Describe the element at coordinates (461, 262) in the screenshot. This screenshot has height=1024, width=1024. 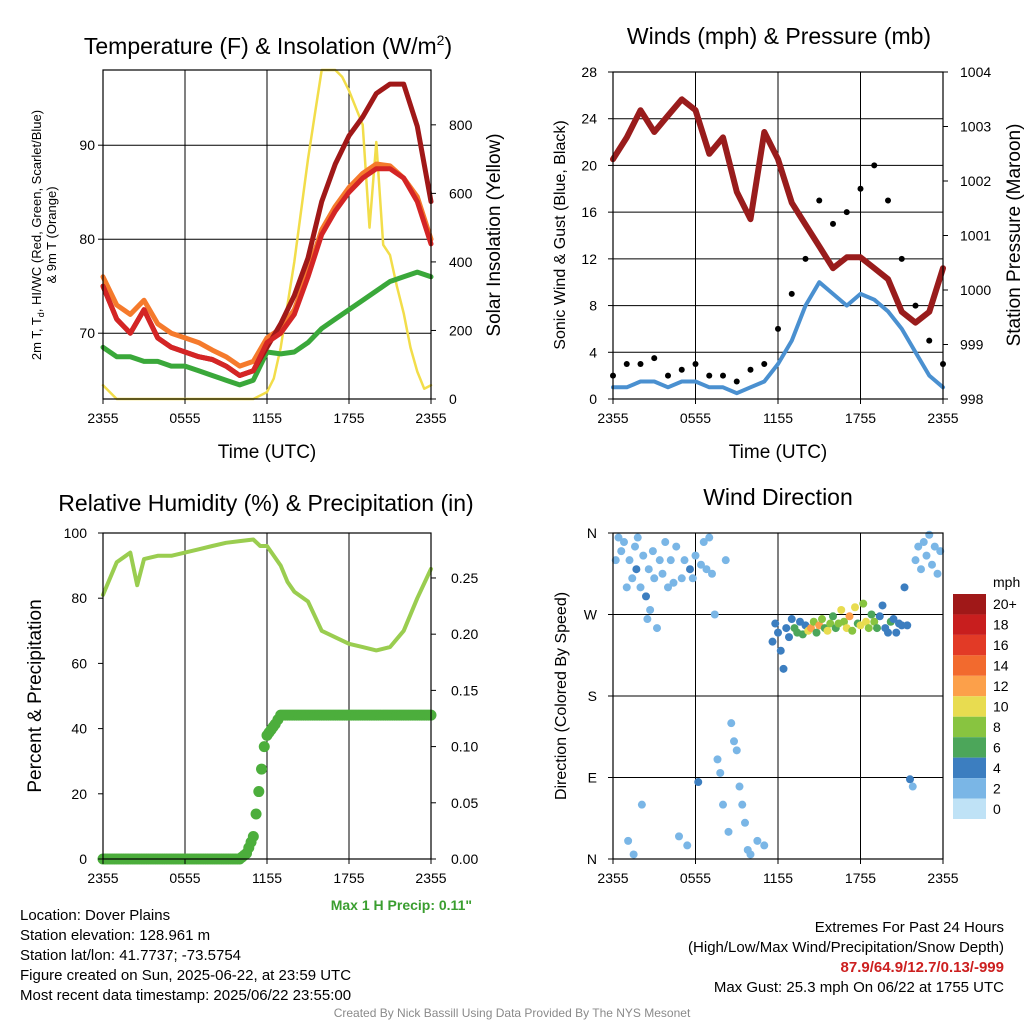
I see `insolation-y-tick-label: 400` at that location.